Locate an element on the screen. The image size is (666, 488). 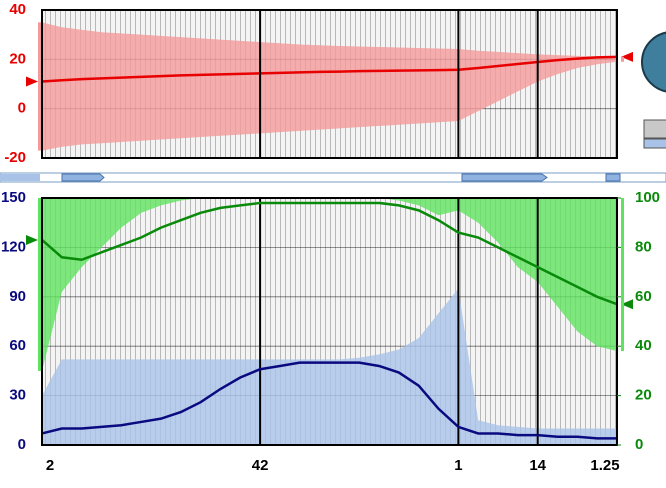
x-tick-label: 1.25 is located at coordinates (604, 465).